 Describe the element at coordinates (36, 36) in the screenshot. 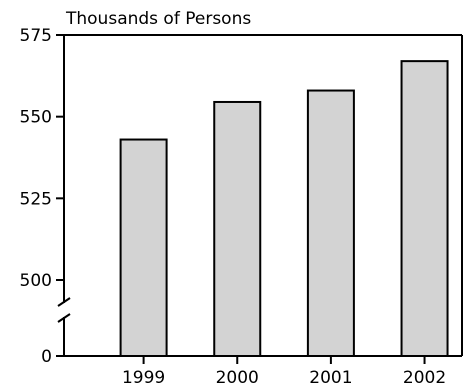

I see `y-tick-label: 575` at that location.